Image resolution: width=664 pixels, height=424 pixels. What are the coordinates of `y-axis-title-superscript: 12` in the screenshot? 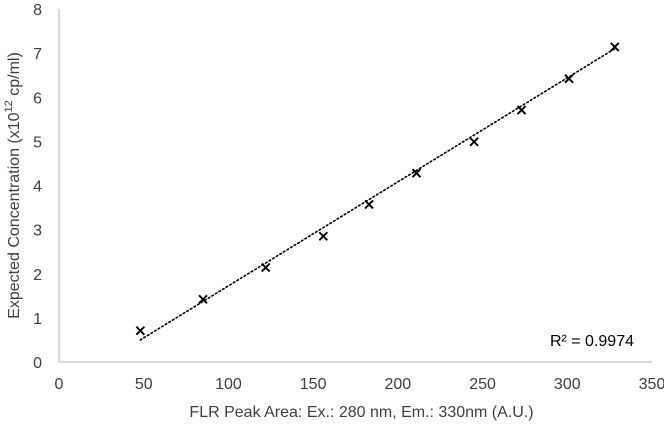 It's located at (9, 106).